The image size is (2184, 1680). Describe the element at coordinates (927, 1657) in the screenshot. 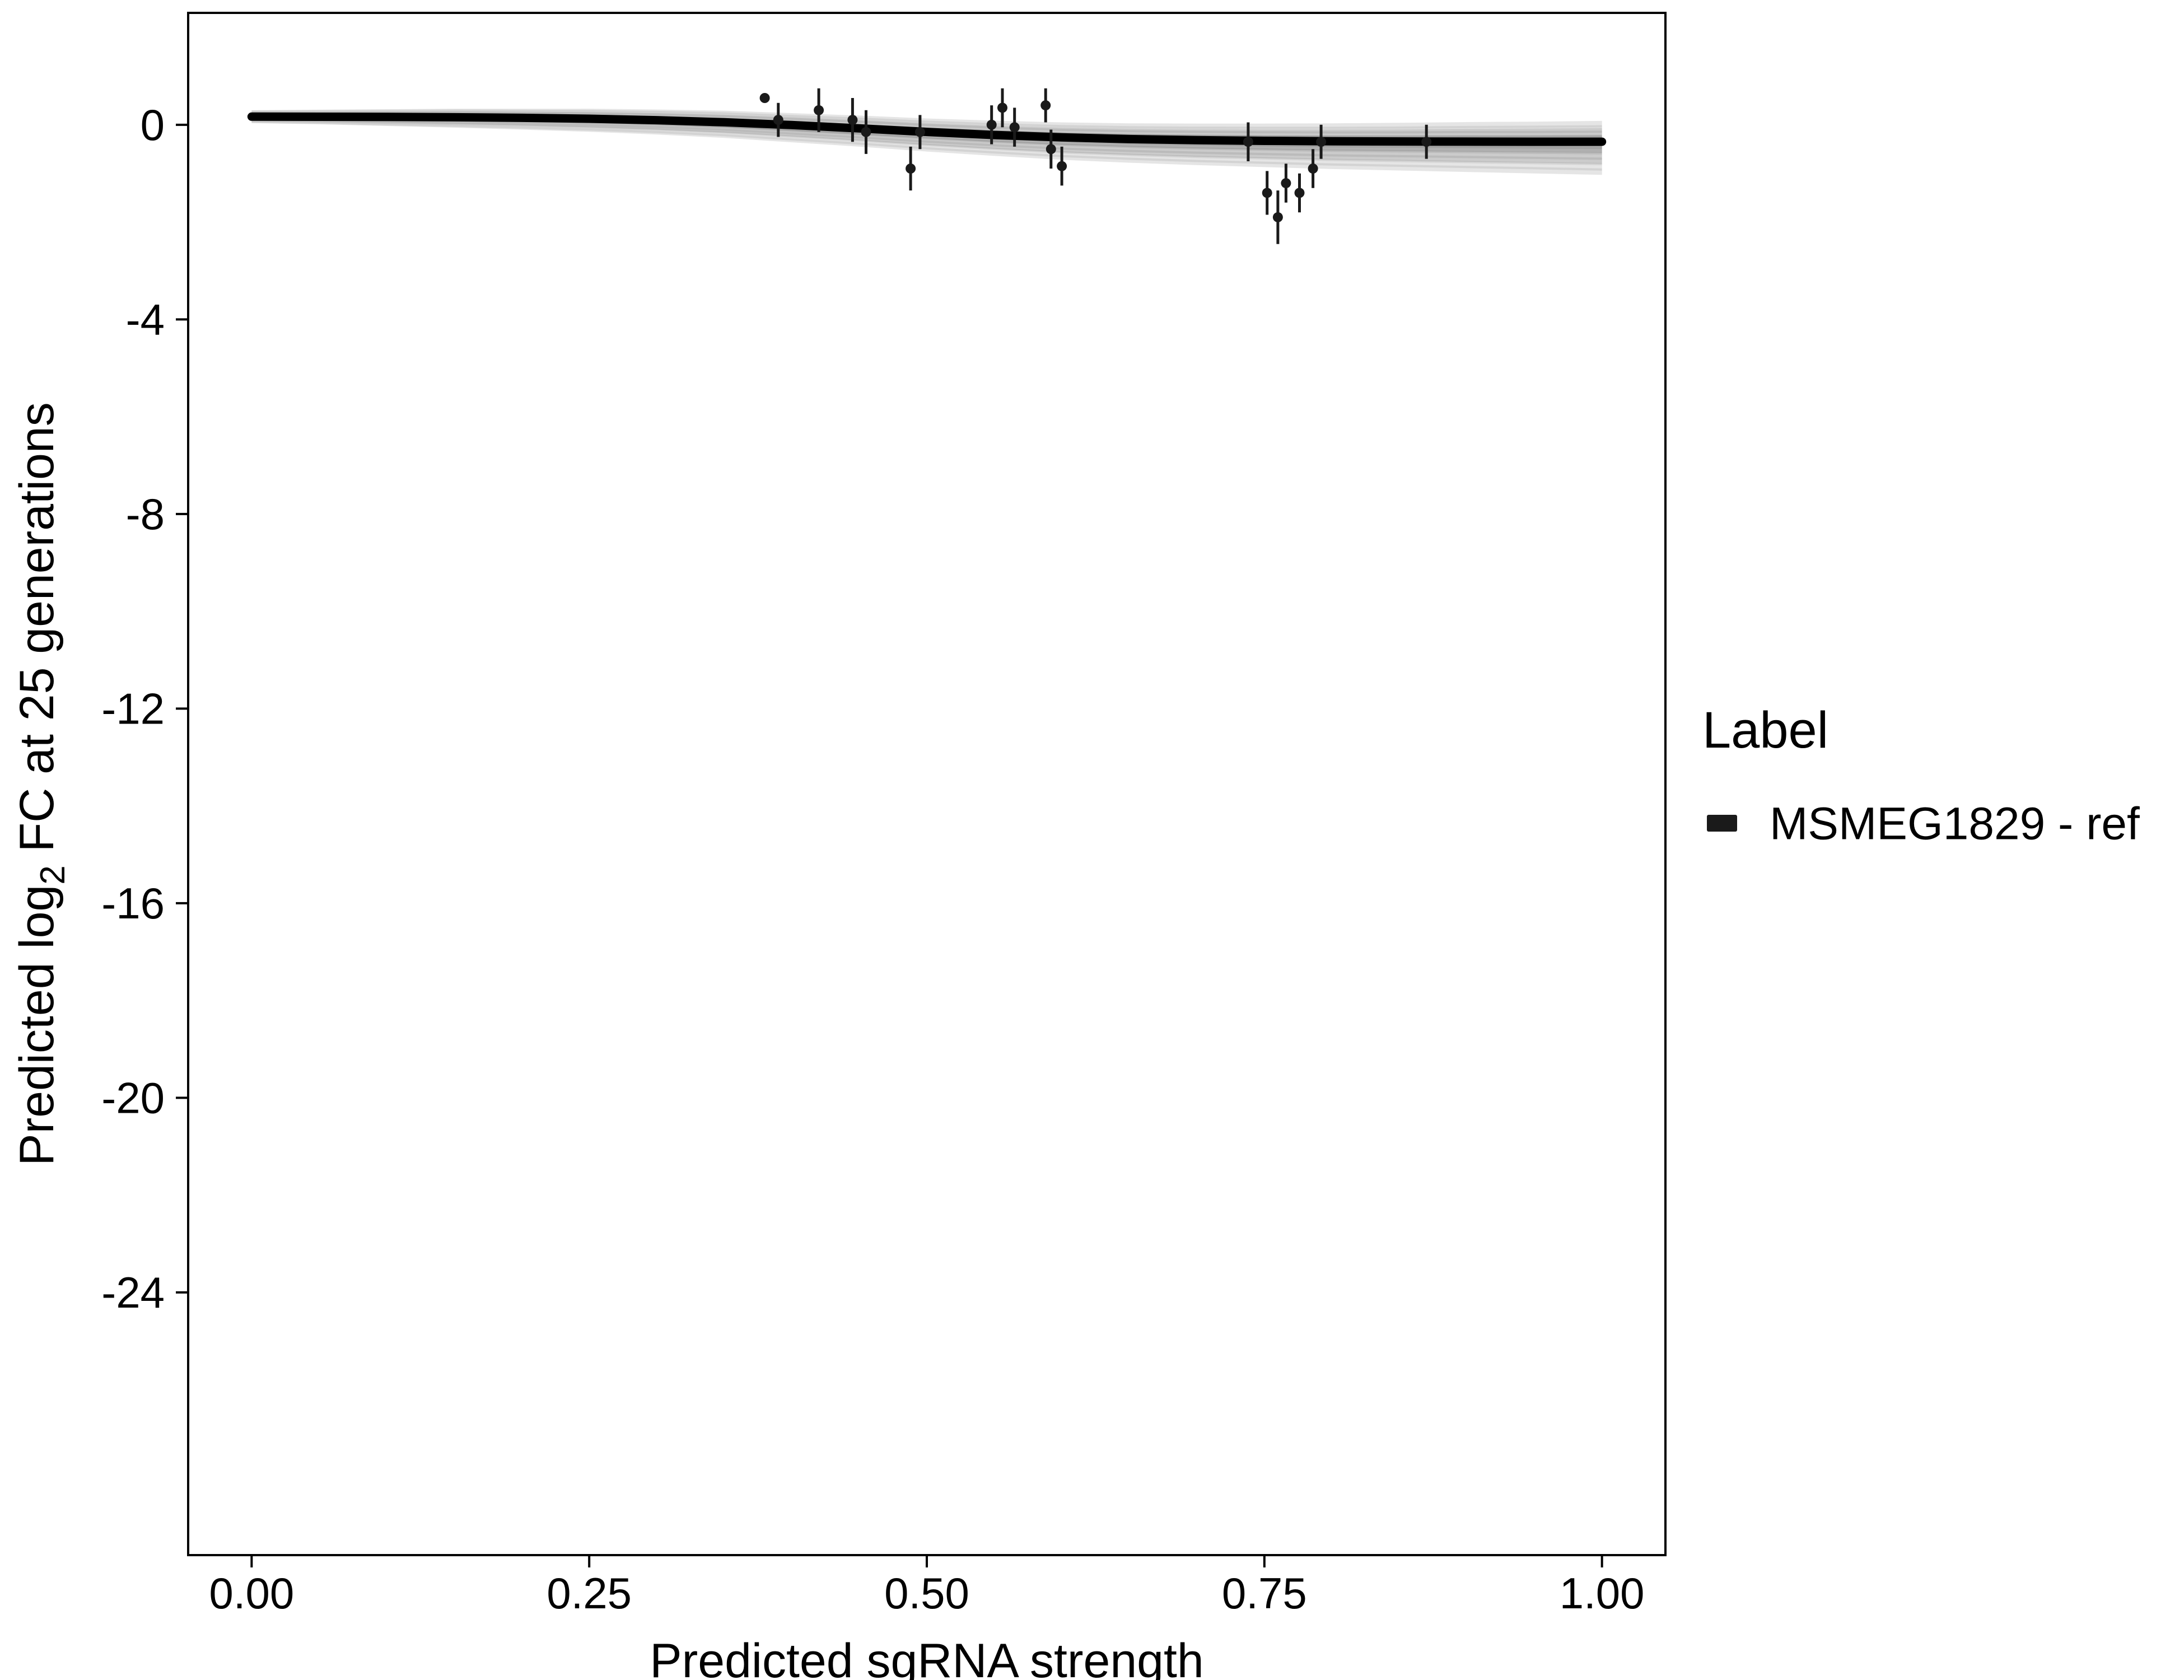

I see `x-axis-title: Predicted sgRNA strength` at that location.